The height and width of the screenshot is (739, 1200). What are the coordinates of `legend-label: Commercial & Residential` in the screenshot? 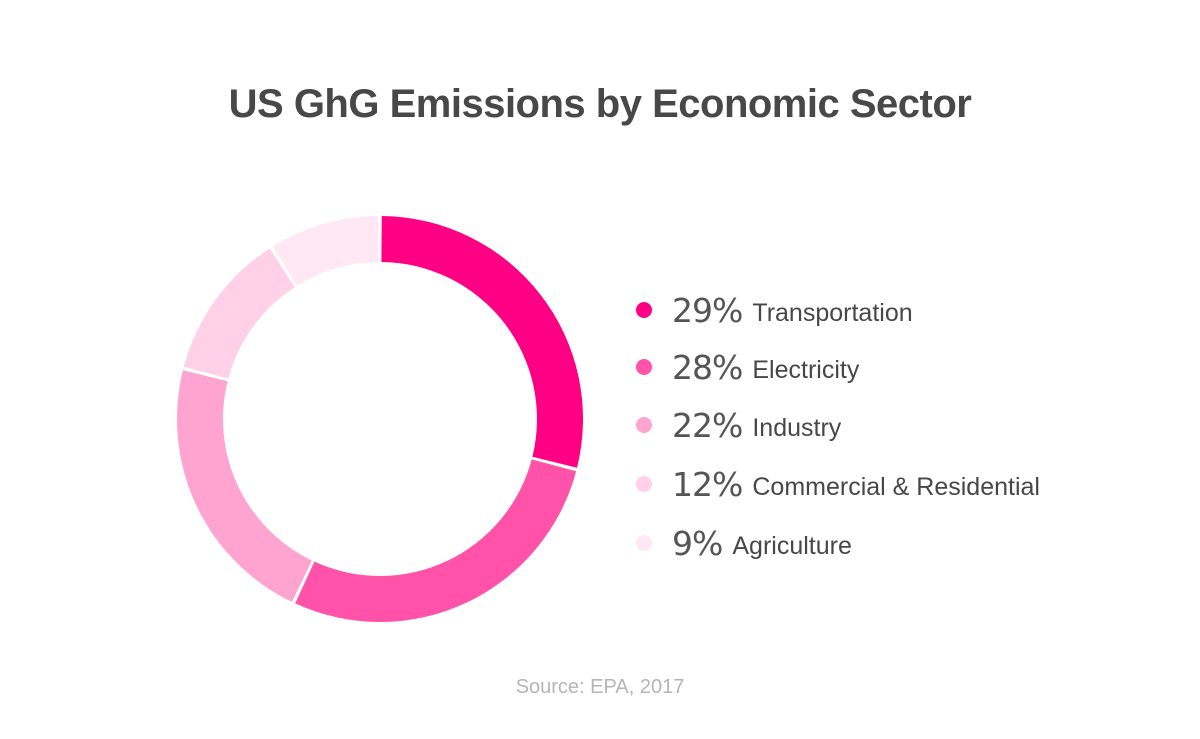 It's located at (896, 486).